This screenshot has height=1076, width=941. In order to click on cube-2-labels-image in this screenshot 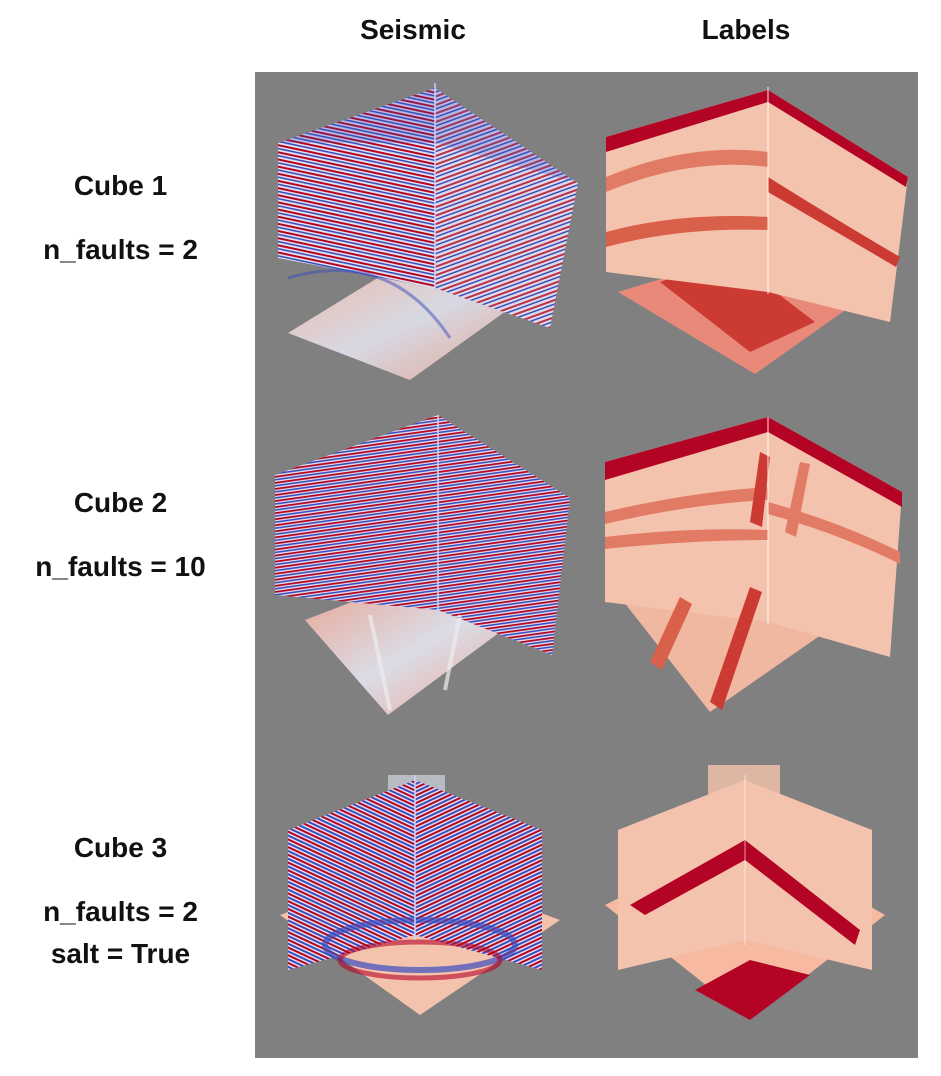, I will do `click(753, 564)`.